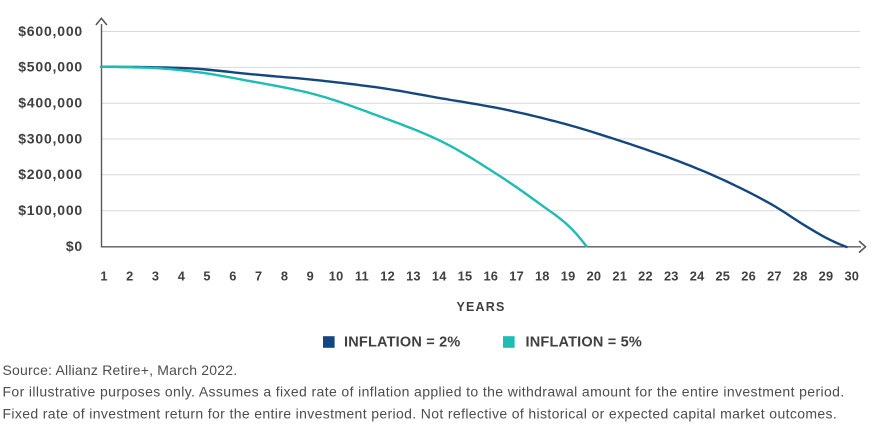 This screenshot has height=430, width=879. I want to click on svg-text: 14, so click(439, 276).